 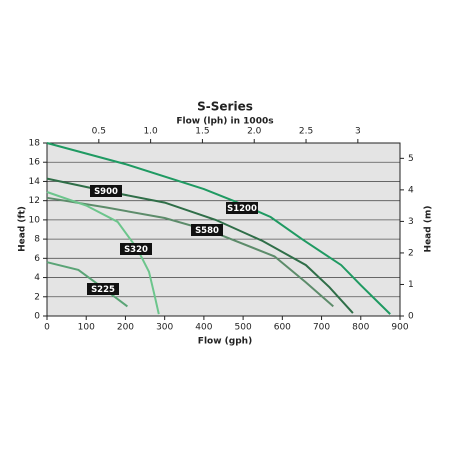 I want to click on y-tick-label: 4, so click(x=37, y=278).